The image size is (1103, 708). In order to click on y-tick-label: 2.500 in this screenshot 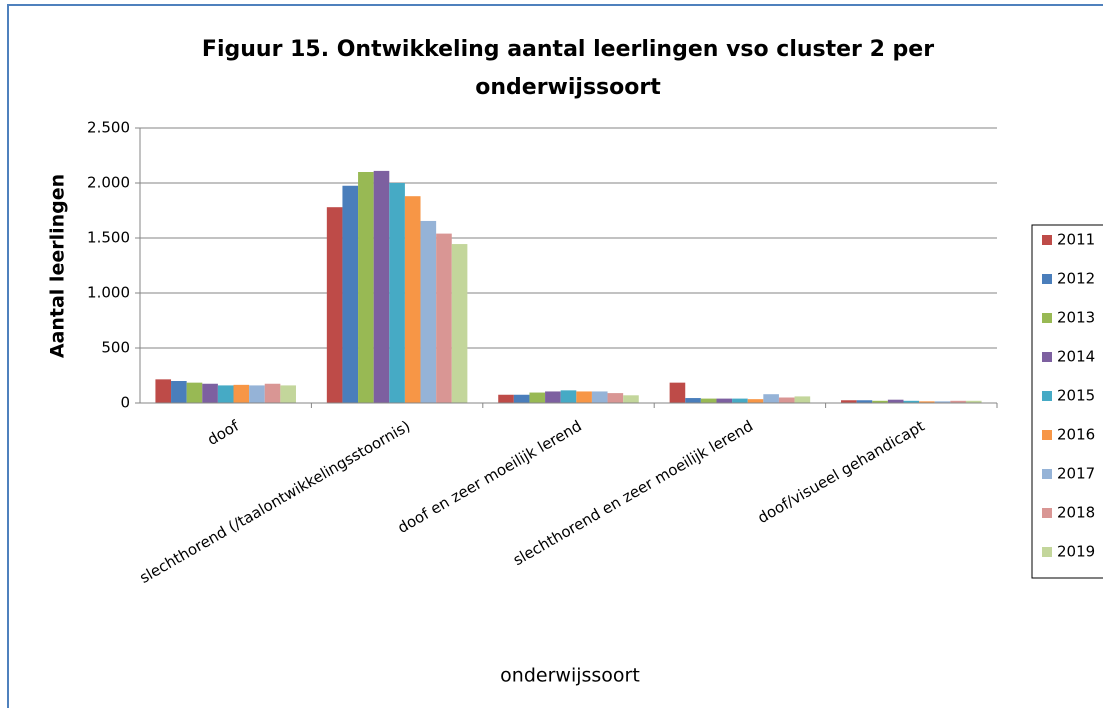, I will do `click(108, 128)`.